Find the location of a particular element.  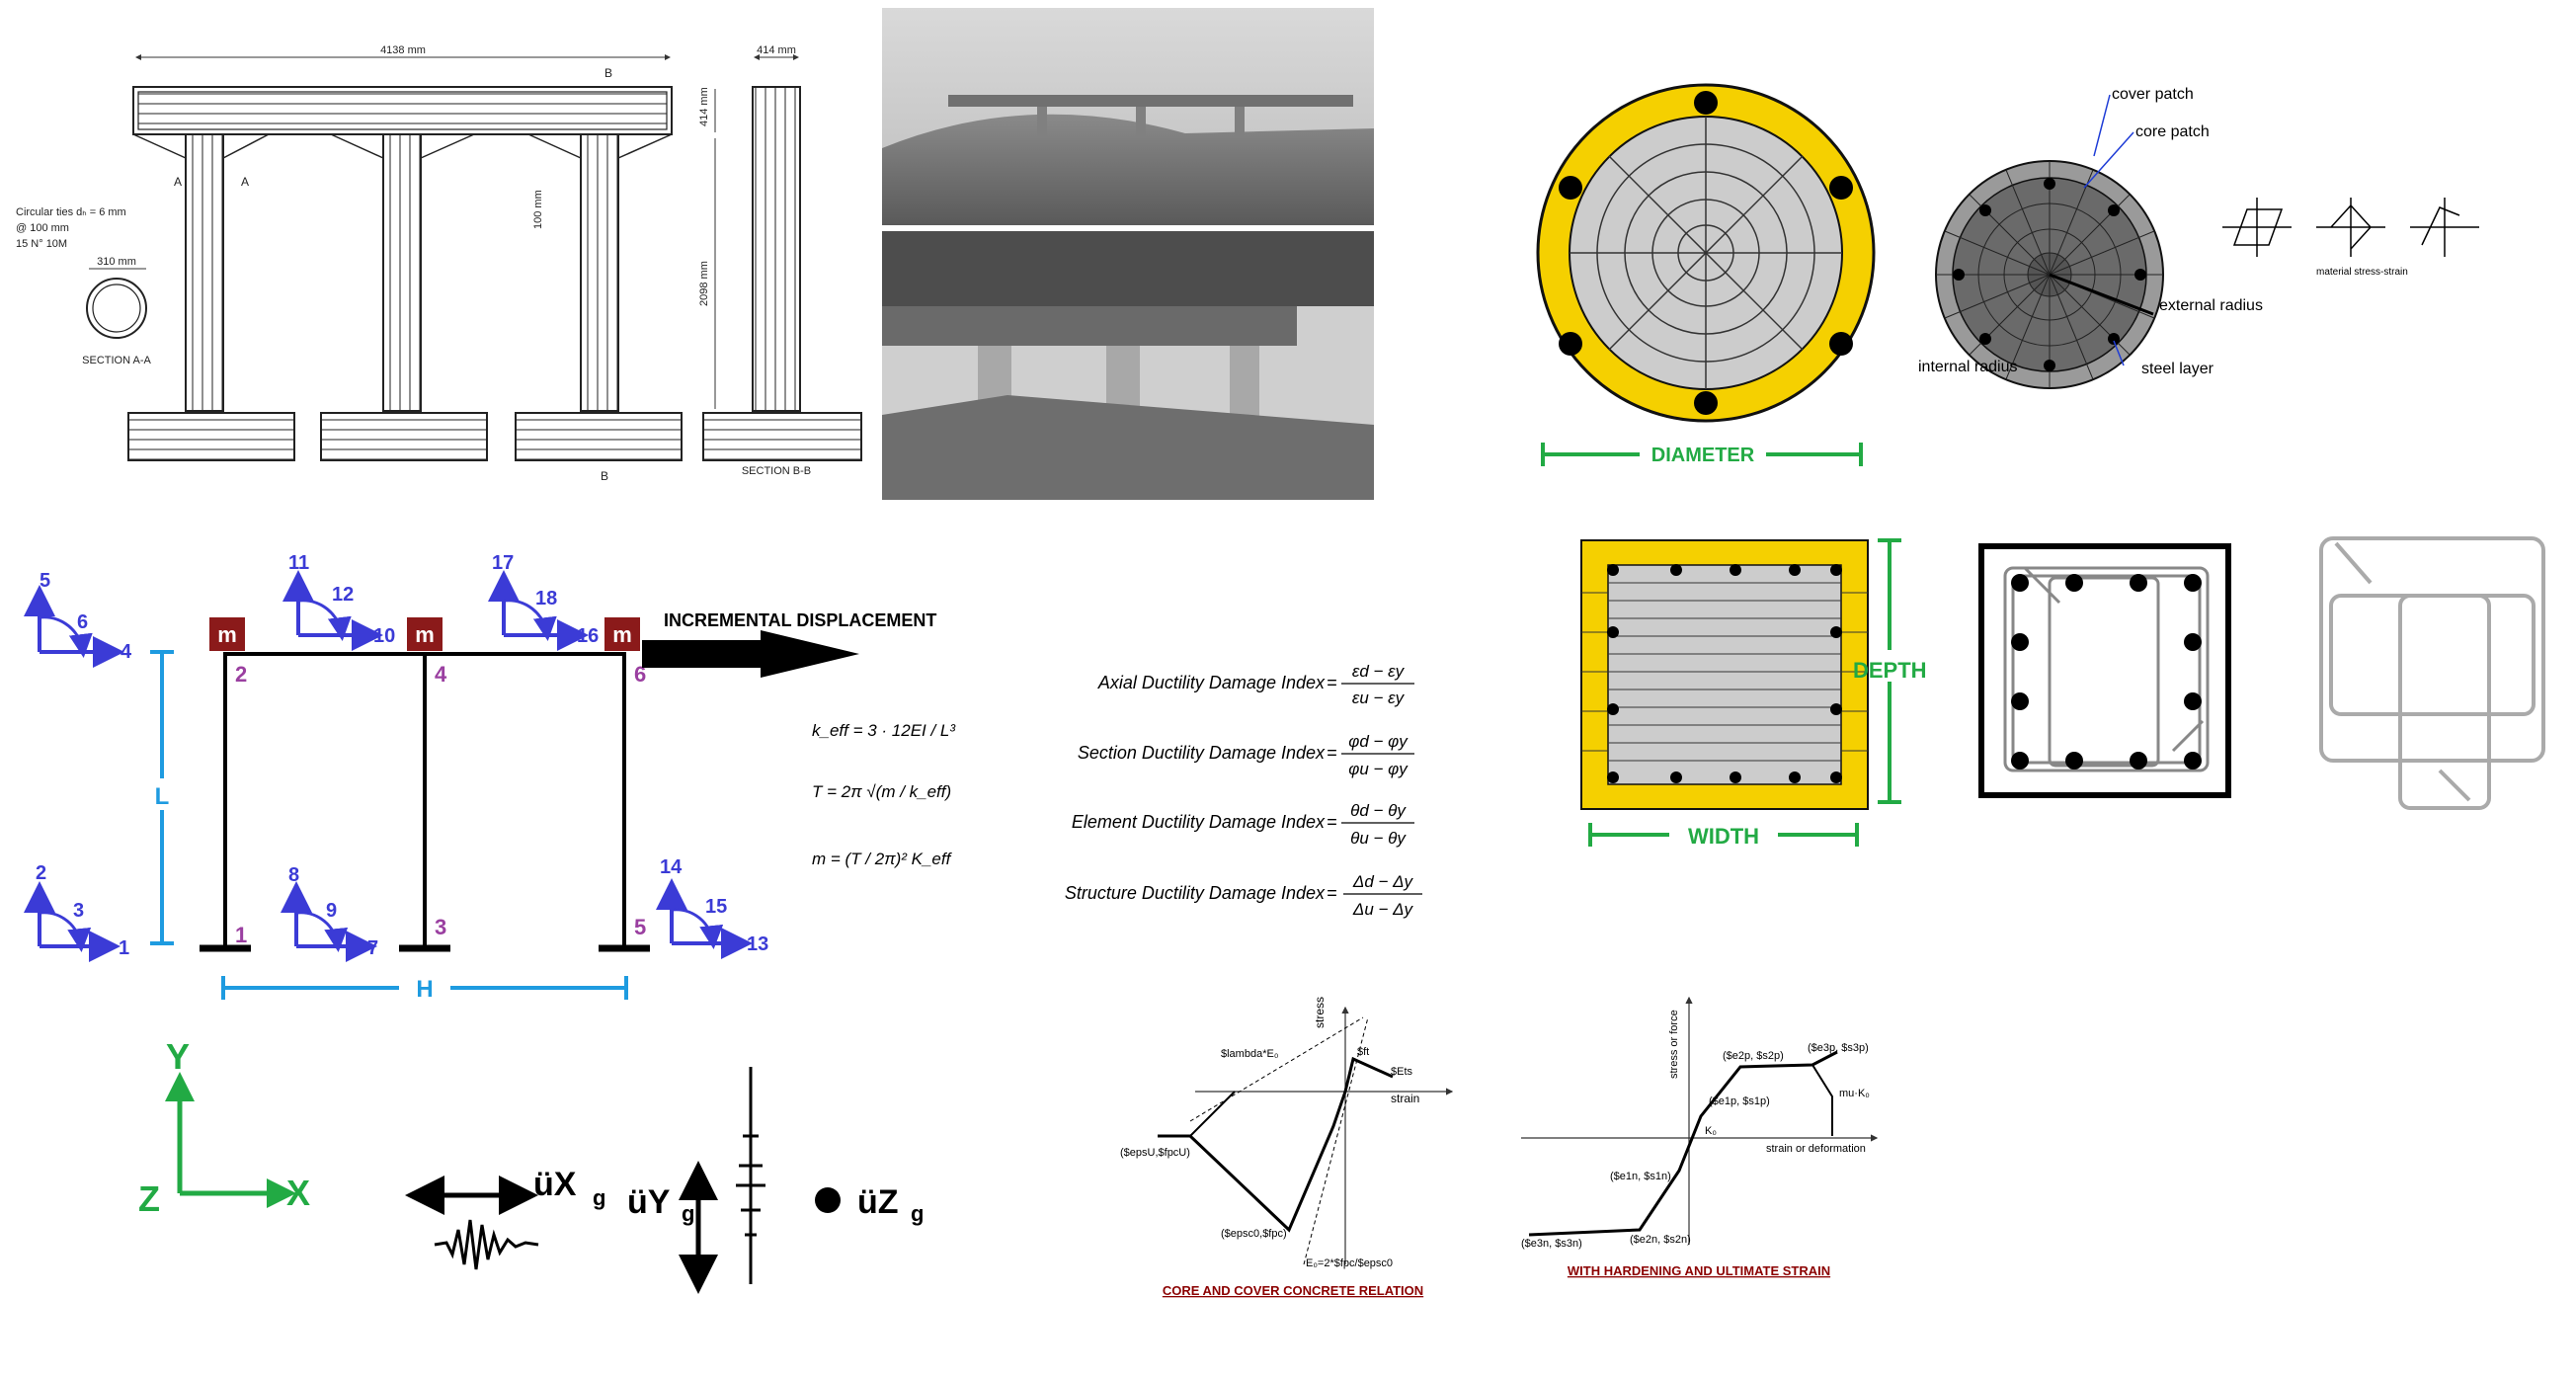

node-4: 4 is located at coordinates (441, 674).